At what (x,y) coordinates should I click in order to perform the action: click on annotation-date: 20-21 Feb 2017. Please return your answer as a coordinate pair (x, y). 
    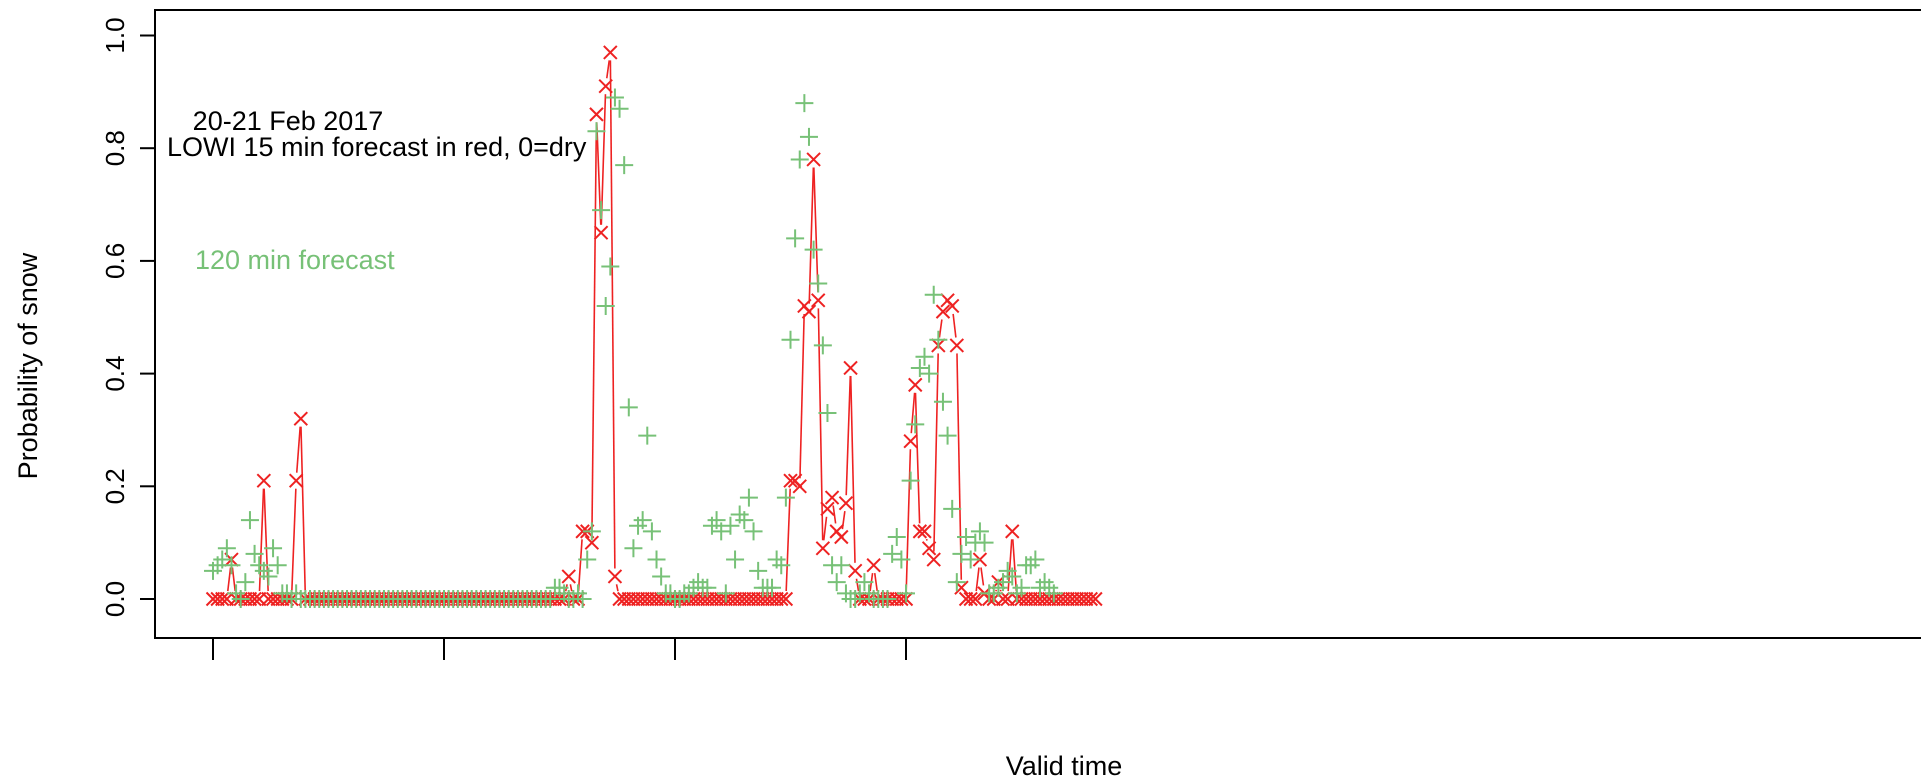
    Looking at the image, I should click on (288, 121).